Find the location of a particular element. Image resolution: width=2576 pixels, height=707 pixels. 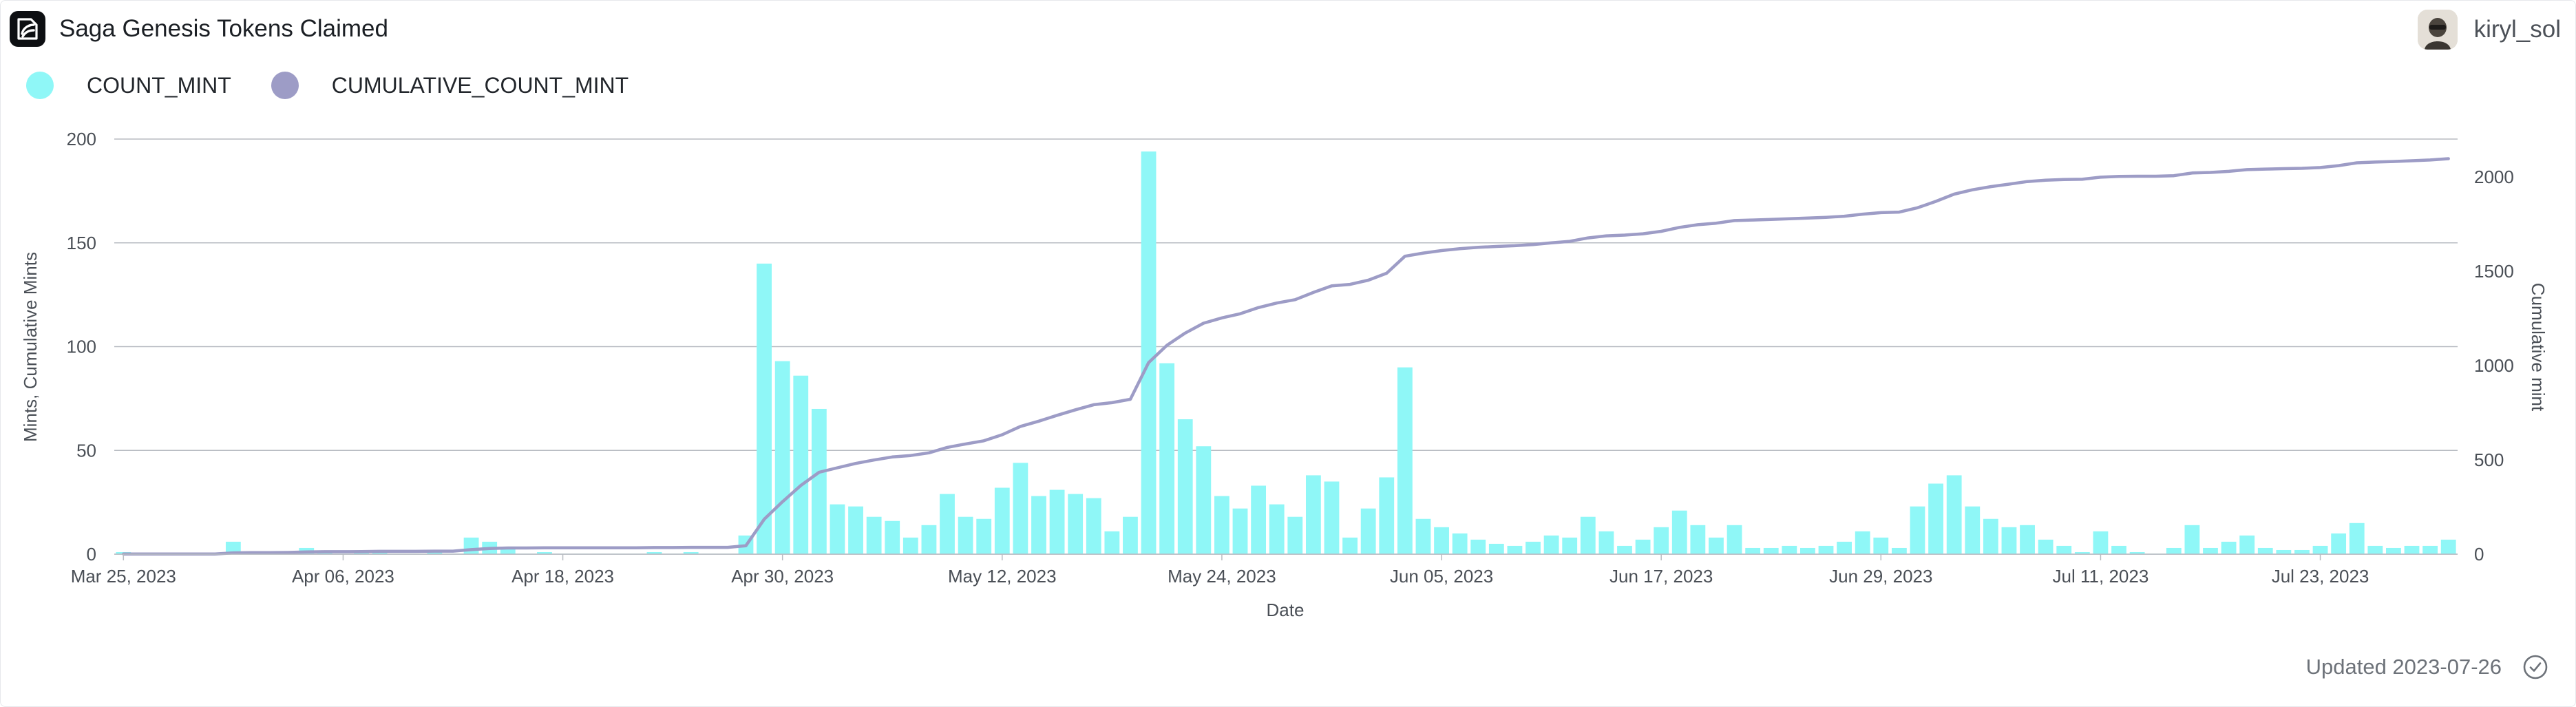

user-profile: kiryl_sol is located at coordinates (2489, 30).